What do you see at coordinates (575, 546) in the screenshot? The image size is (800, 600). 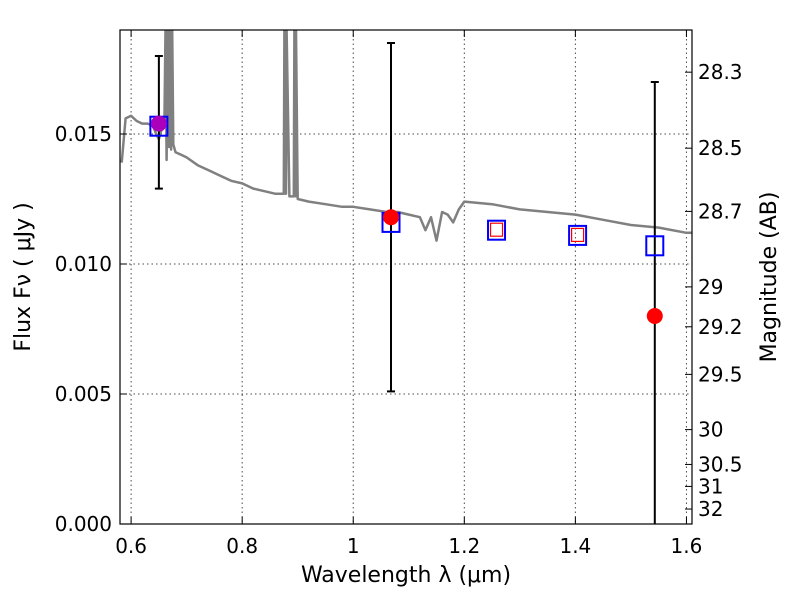 I see `x-tick-label: 1.4` at bounding box center [575, 546].